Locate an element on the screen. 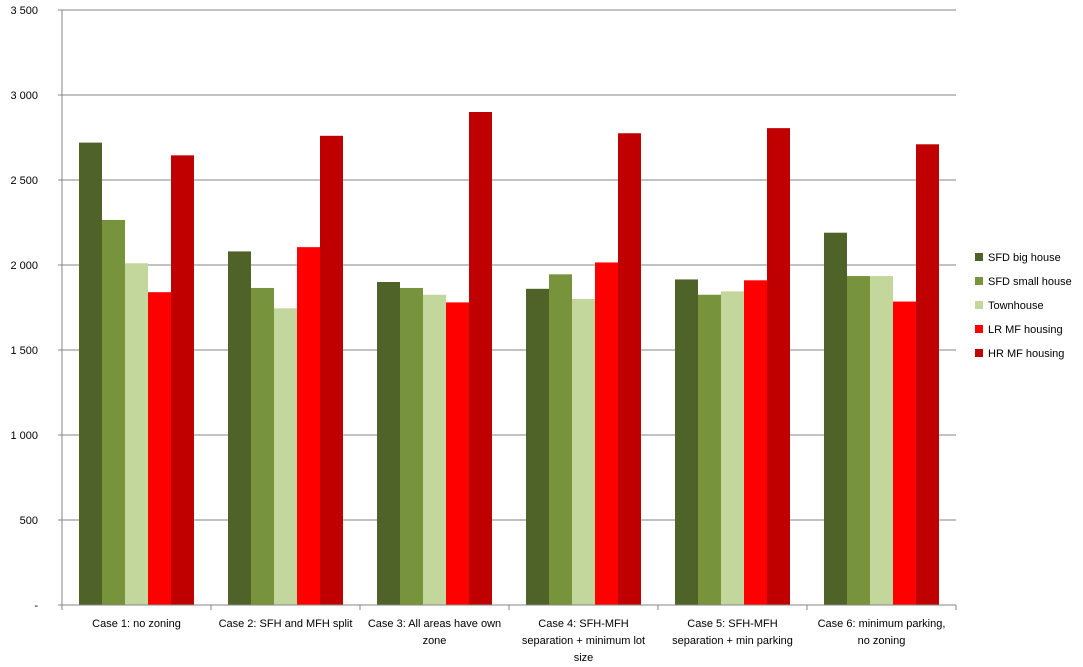 The height and width of the screenshot is (667, 1083). x-tick-label: Case 2: SFH and MFH split is located at coordinates (286, 624).